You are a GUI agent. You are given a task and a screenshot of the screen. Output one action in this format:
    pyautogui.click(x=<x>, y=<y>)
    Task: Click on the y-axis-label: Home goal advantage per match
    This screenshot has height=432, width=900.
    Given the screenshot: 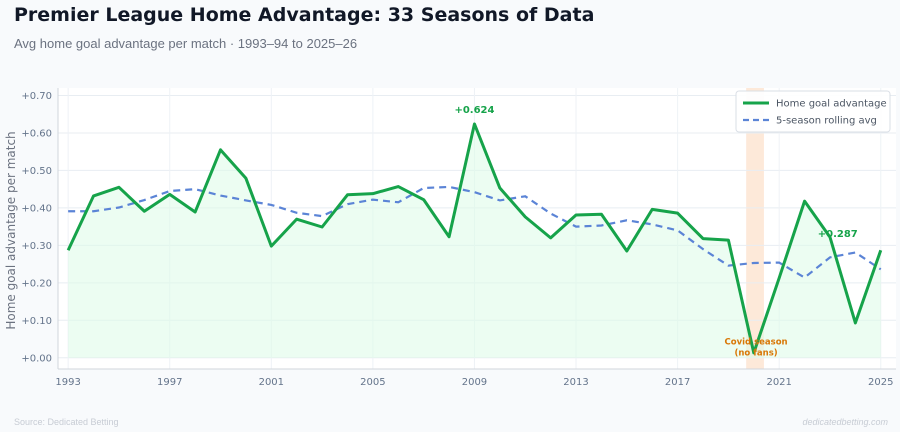 What is the action you would take?
    pyautogui.click(x=11, y=230)
    